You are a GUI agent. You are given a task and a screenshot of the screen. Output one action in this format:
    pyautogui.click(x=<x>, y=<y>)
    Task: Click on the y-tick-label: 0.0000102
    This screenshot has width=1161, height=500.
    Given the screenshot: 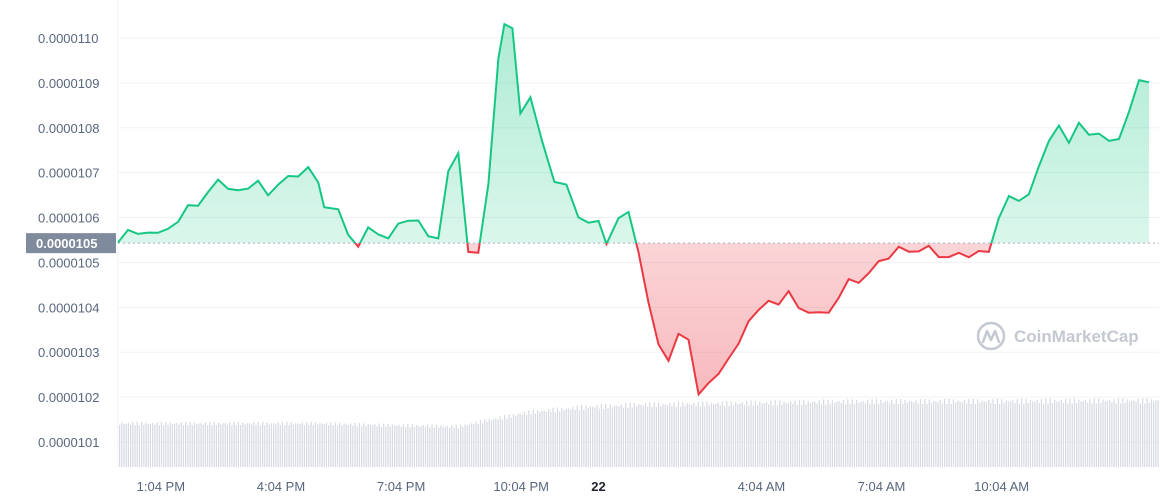 What is the action you would take?
    pyautogui.click(x=68, y=397)
    